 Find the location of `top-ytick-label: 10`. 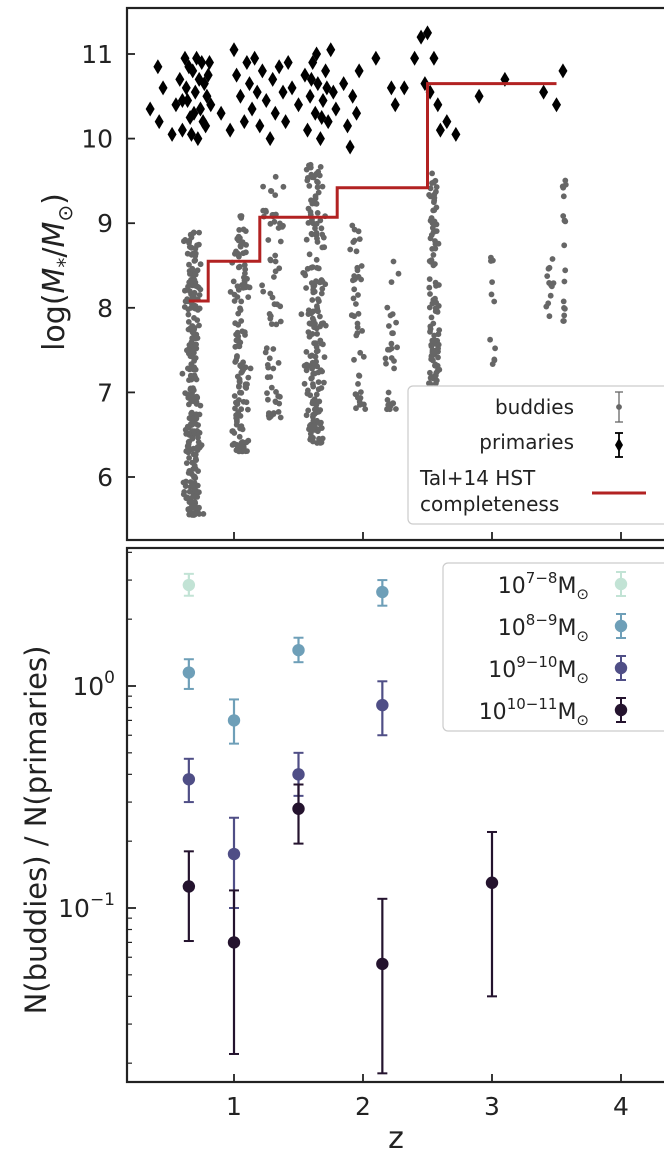

top-ytick-label: 10 is located at coordinates (97, 139).